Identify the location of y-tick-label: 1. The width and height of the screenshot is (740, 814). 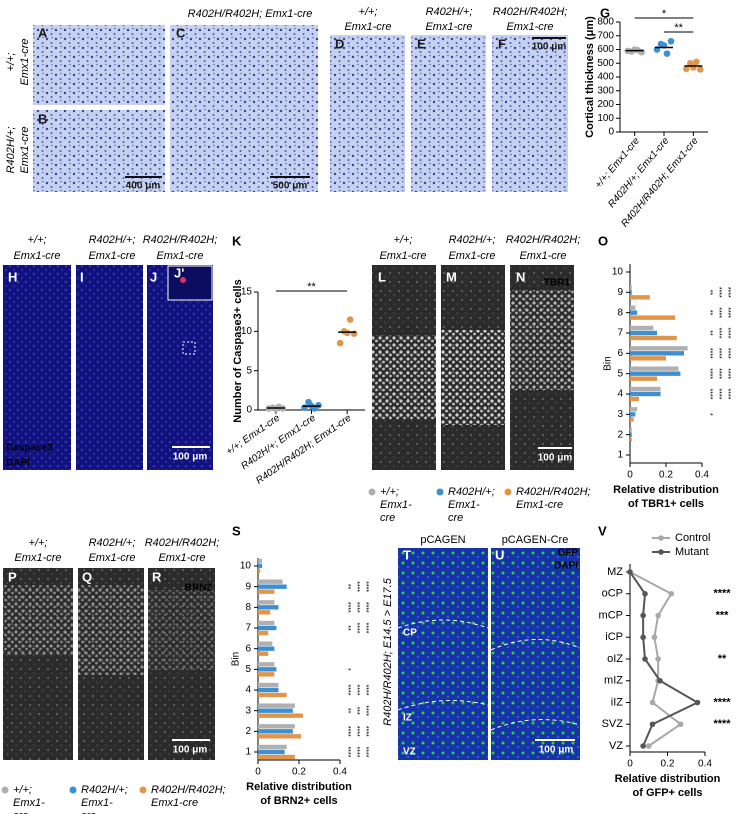
(620, 455).